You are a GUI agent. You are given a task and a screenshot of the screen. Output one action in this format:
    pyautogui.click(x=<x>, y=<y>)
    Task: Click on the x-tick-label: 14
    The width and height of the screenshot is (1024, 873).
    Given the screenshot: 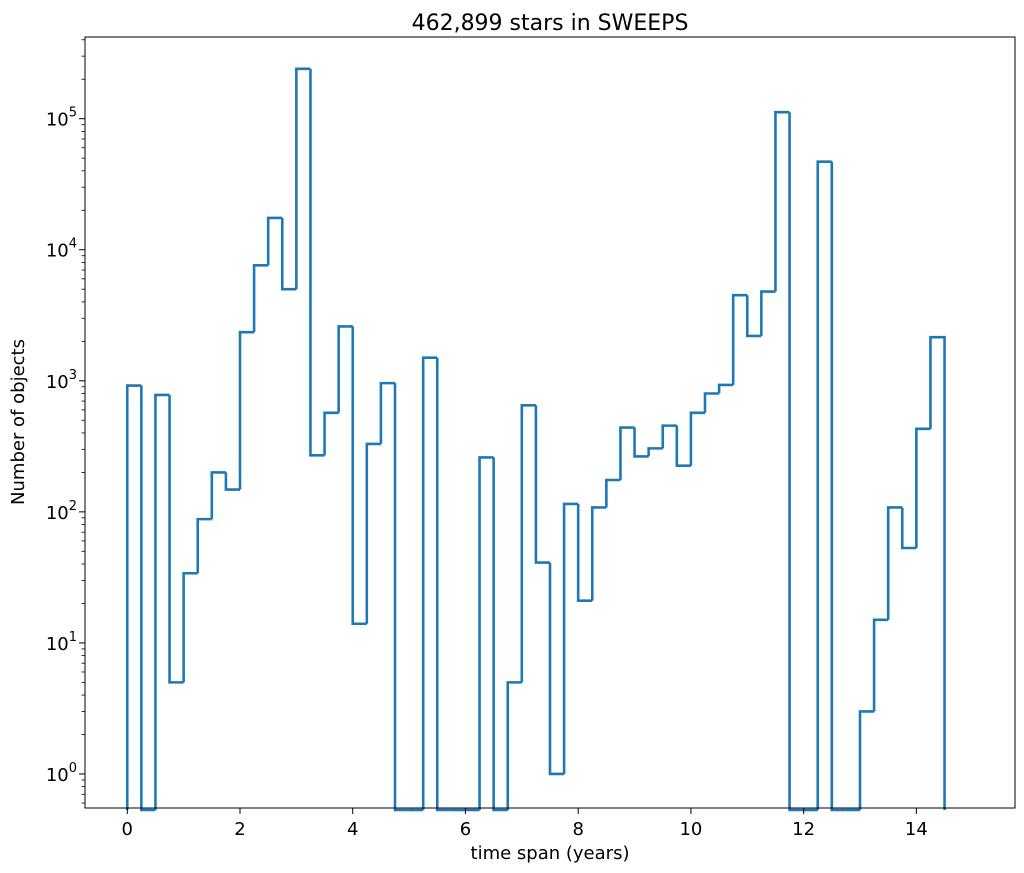 What is the action you would take?
    pyautogui.click(x=916, y=829)
    